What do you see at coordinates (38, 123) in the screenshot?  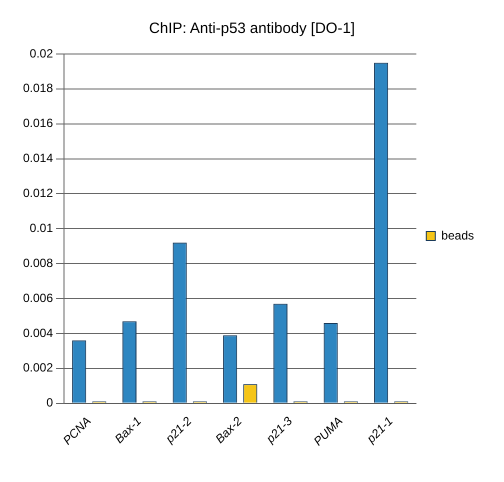 I see `y-tick-label: 0.016` at bounding box center [38, 123].